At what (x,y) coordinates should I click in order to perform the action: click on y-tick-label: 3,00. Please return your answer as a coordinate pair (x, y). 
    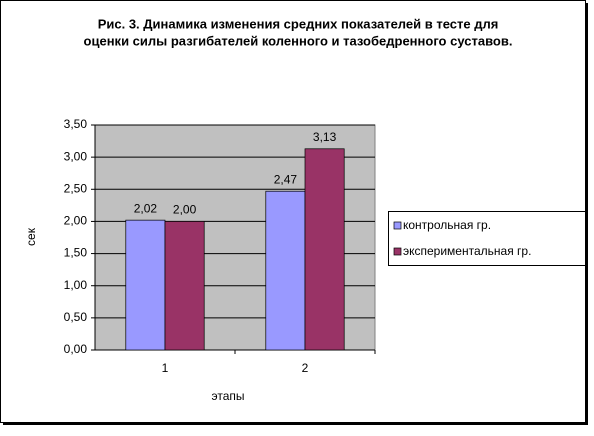
    Looking at the image, I should click on (76, 156).